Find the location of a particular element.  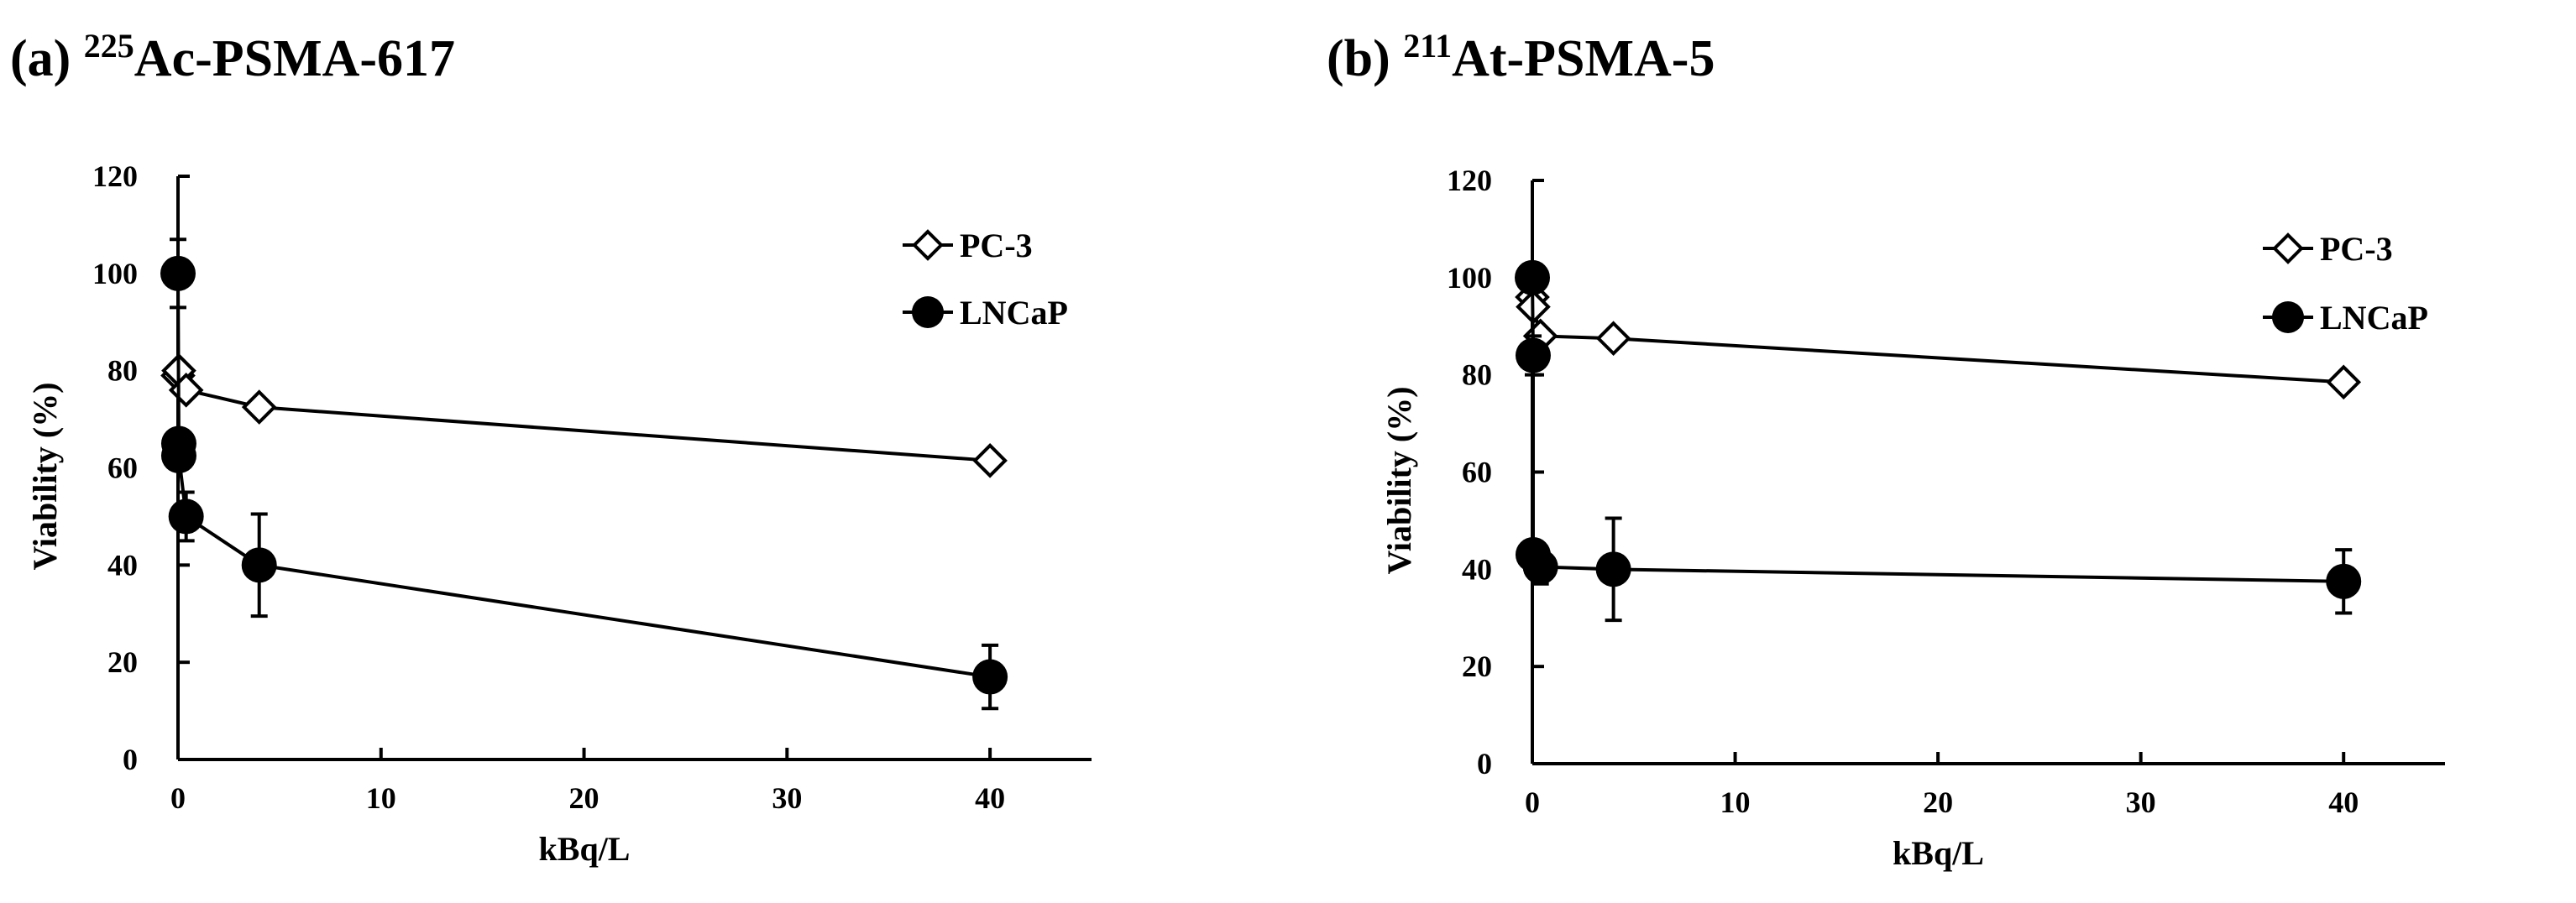

title-superscript: 225 is located at coordinates (109, 46).